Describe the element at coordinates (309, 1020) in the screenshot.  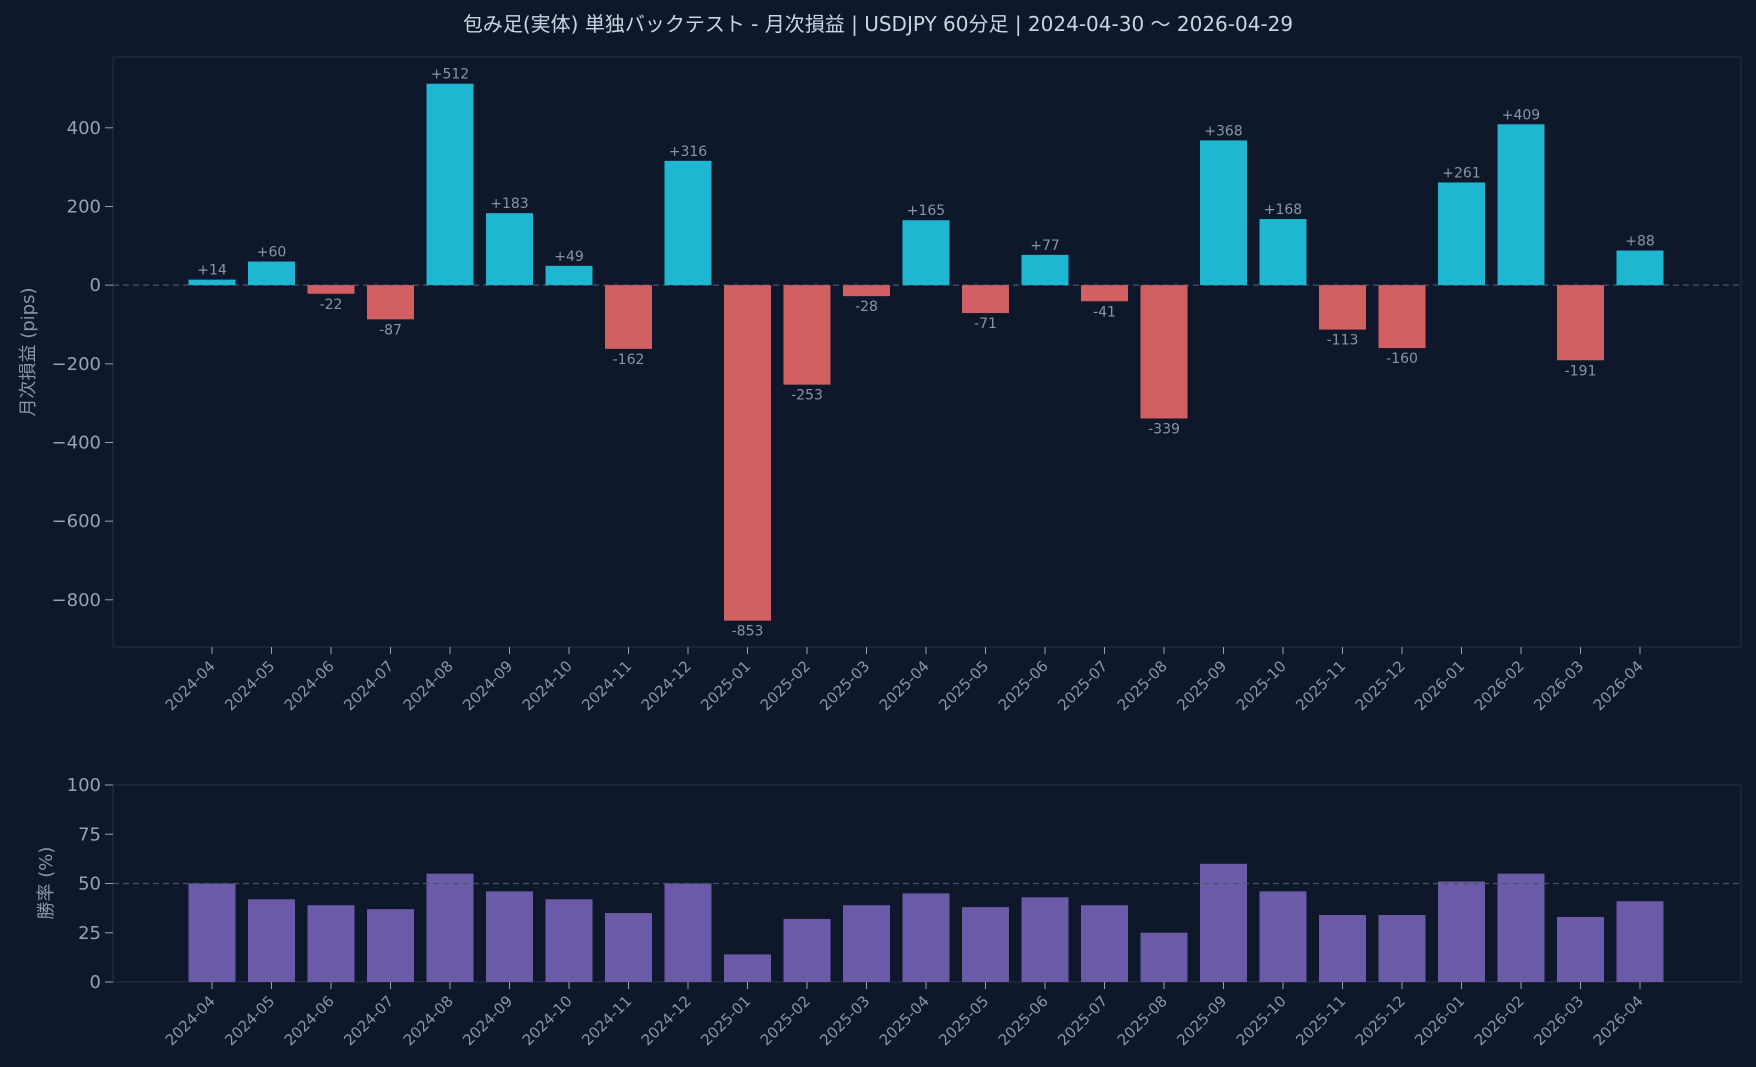
I see `winrate-x-tick-label: 2024-06` at that location.